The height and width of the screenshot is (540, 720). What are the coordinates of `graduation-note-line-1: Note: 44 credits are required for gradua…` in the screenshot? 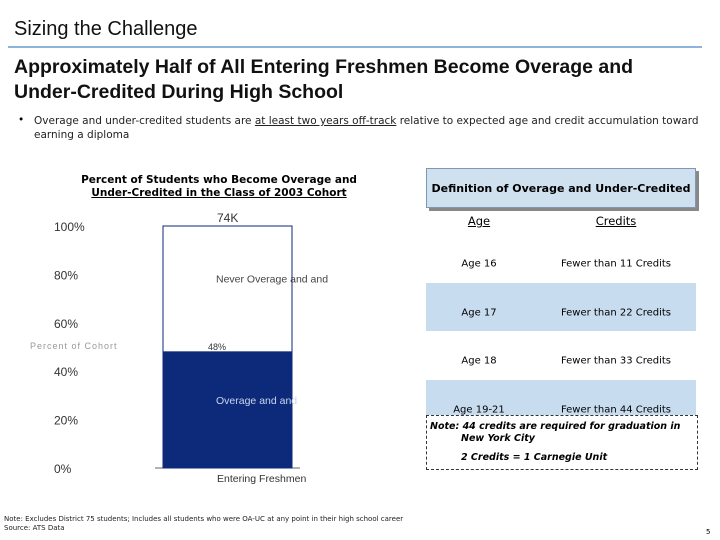 It's located at (555, 426).